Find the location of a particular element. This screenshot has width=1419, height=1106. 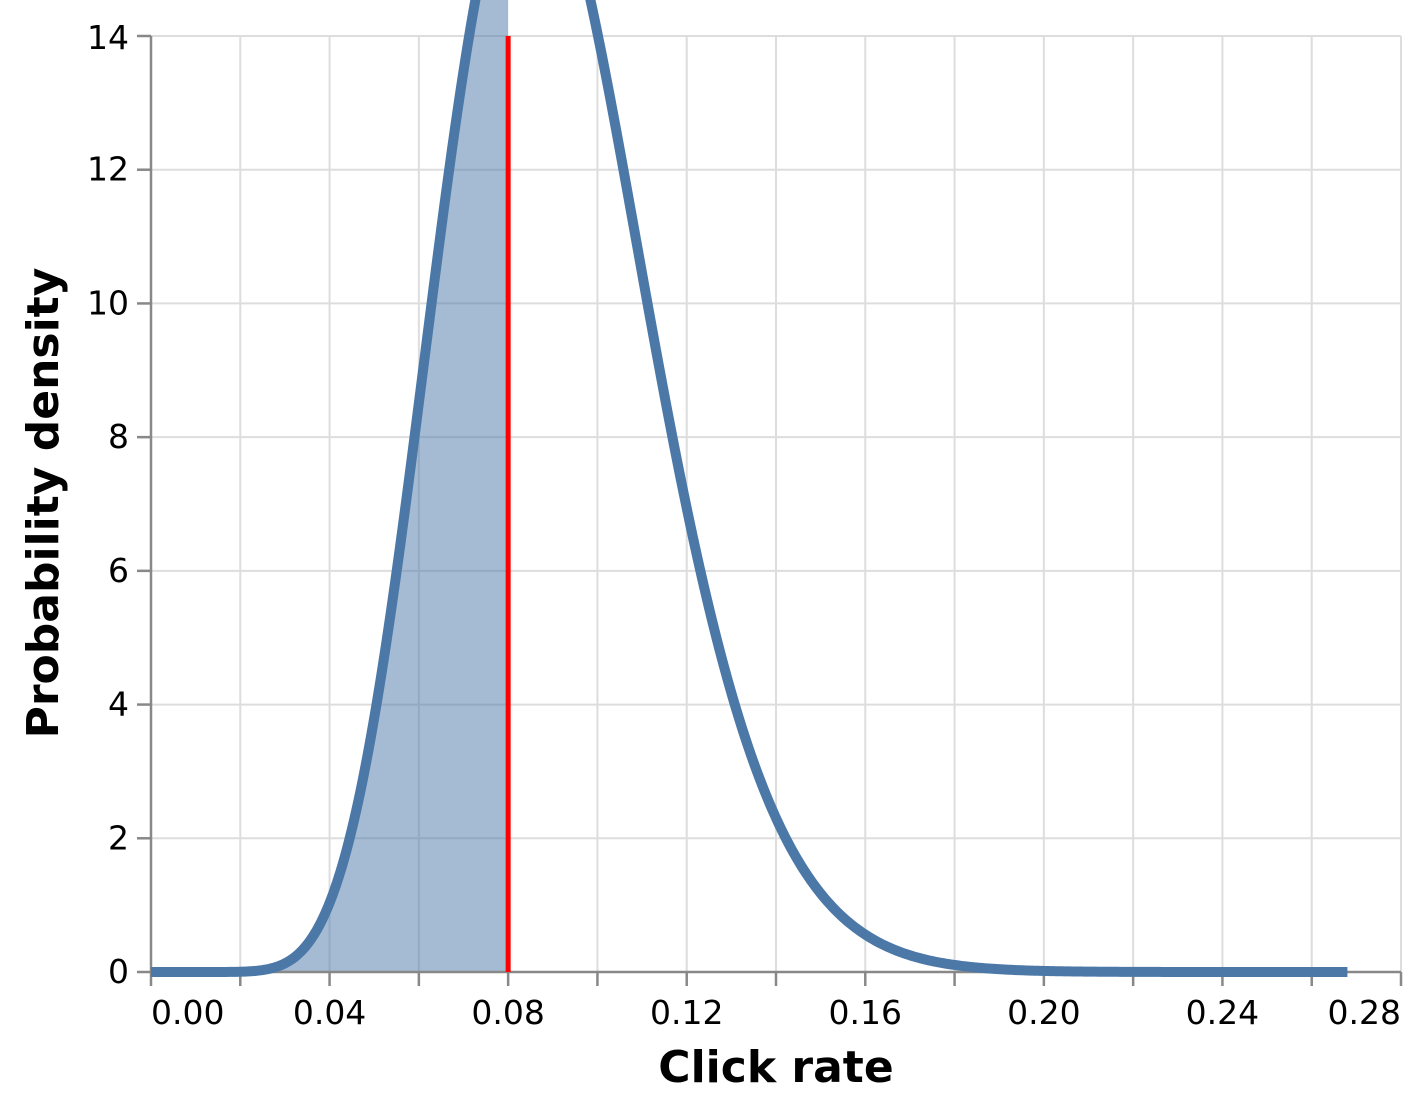

x-tick-labels: 0.00 0.04 0.08 0.12 0.16 0.20 0.24 0.28 is located at coordinates (776, 1012).